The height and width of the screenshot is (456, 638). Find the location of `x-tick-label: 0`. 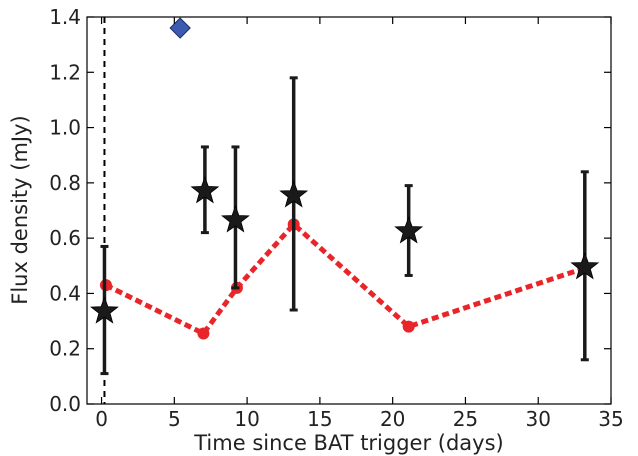

x-tick-label: 0 is located at coordinates (101, 419).